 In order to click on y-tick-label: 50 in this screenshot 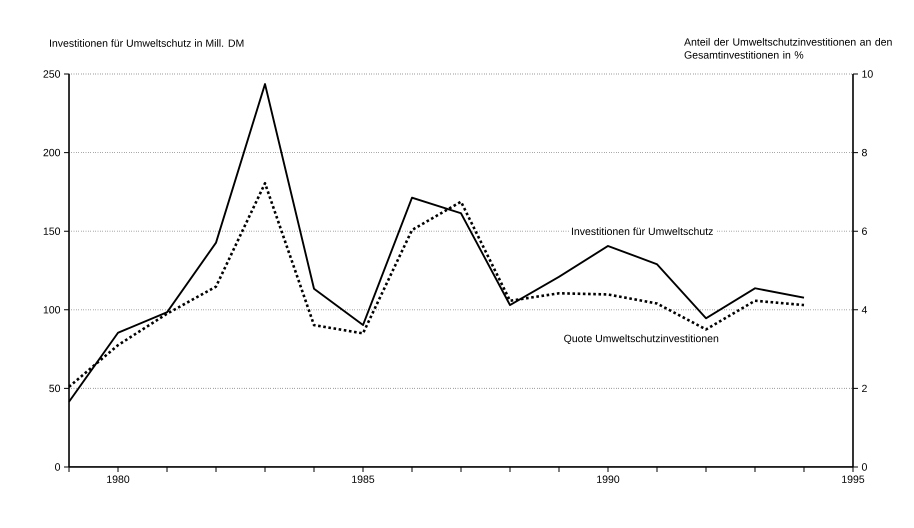, I will do `click(54, 388)`.